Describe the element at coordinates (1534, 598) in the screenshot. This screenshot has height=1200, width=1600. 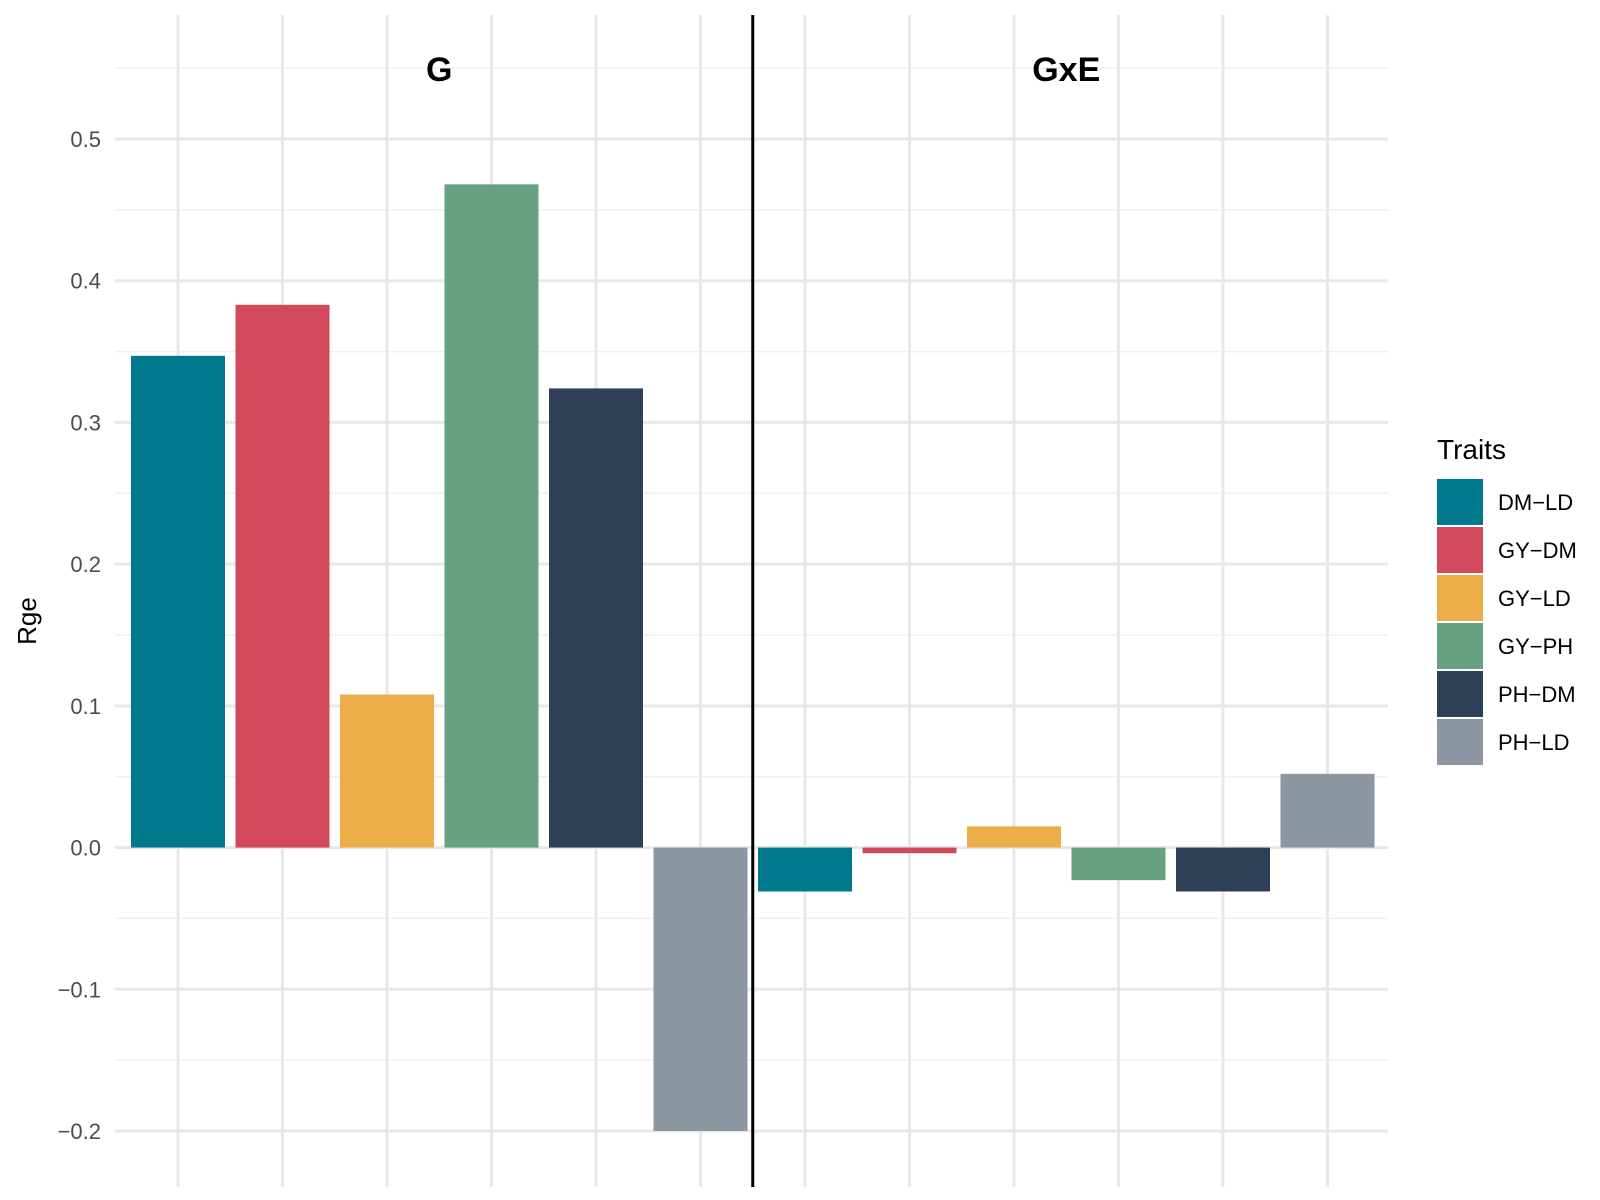
I see `legend-label: GY−LD` at that location.